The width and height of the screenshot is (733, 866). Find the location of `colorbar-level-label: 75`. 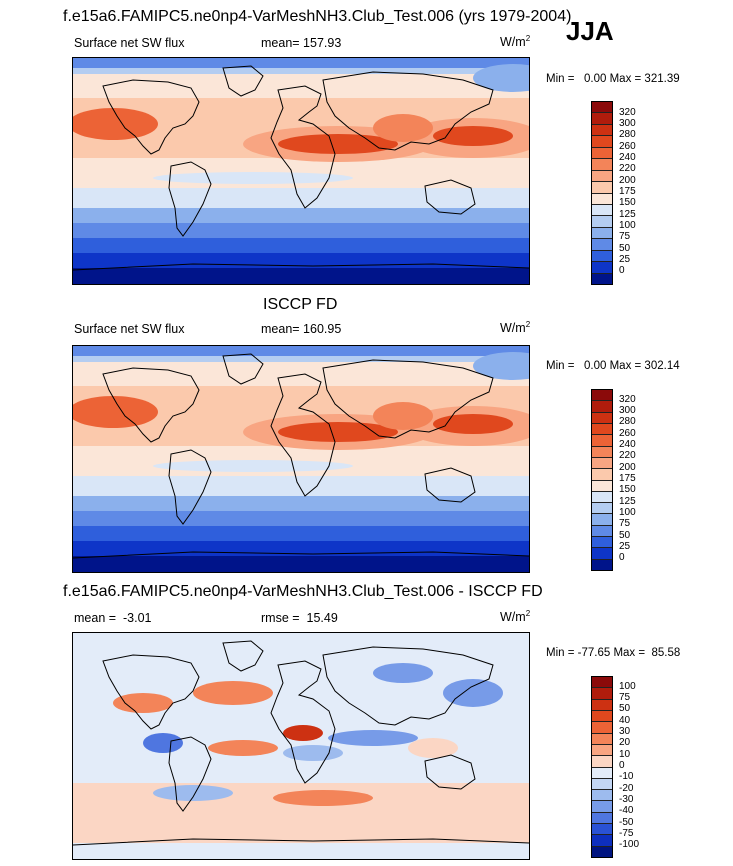

colorbar-level-label: 75 is located at coordinates (625, 524).